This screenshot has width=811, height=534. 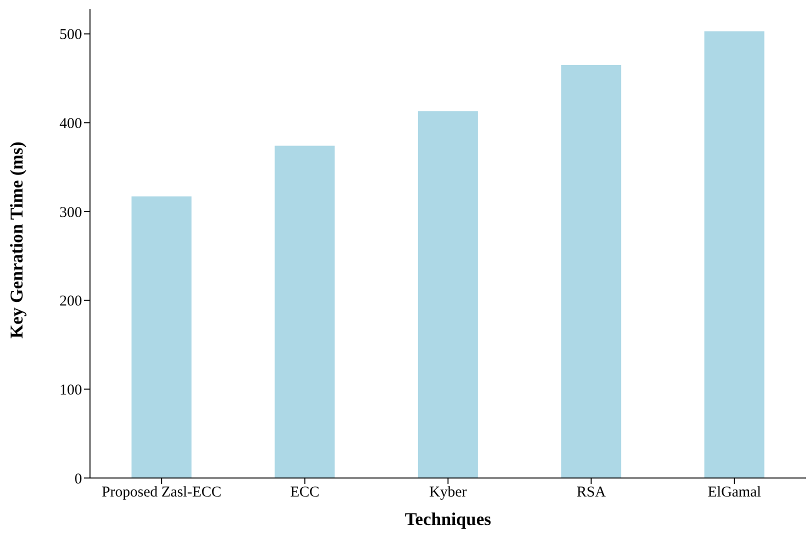 What do you see at coordinates (448, 492) in the screenshot?
I see `x-tick-label: Kyber` at bounding box center [448, 492].